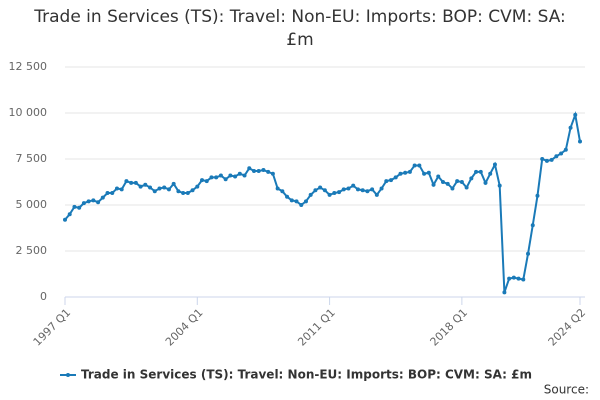 Image resolution: width=600 pixels, height=400 pixels. Describe the element at coordinates (567, 327) in the screenshot. I see `x-tick-label: 2024 Q2` at that location.